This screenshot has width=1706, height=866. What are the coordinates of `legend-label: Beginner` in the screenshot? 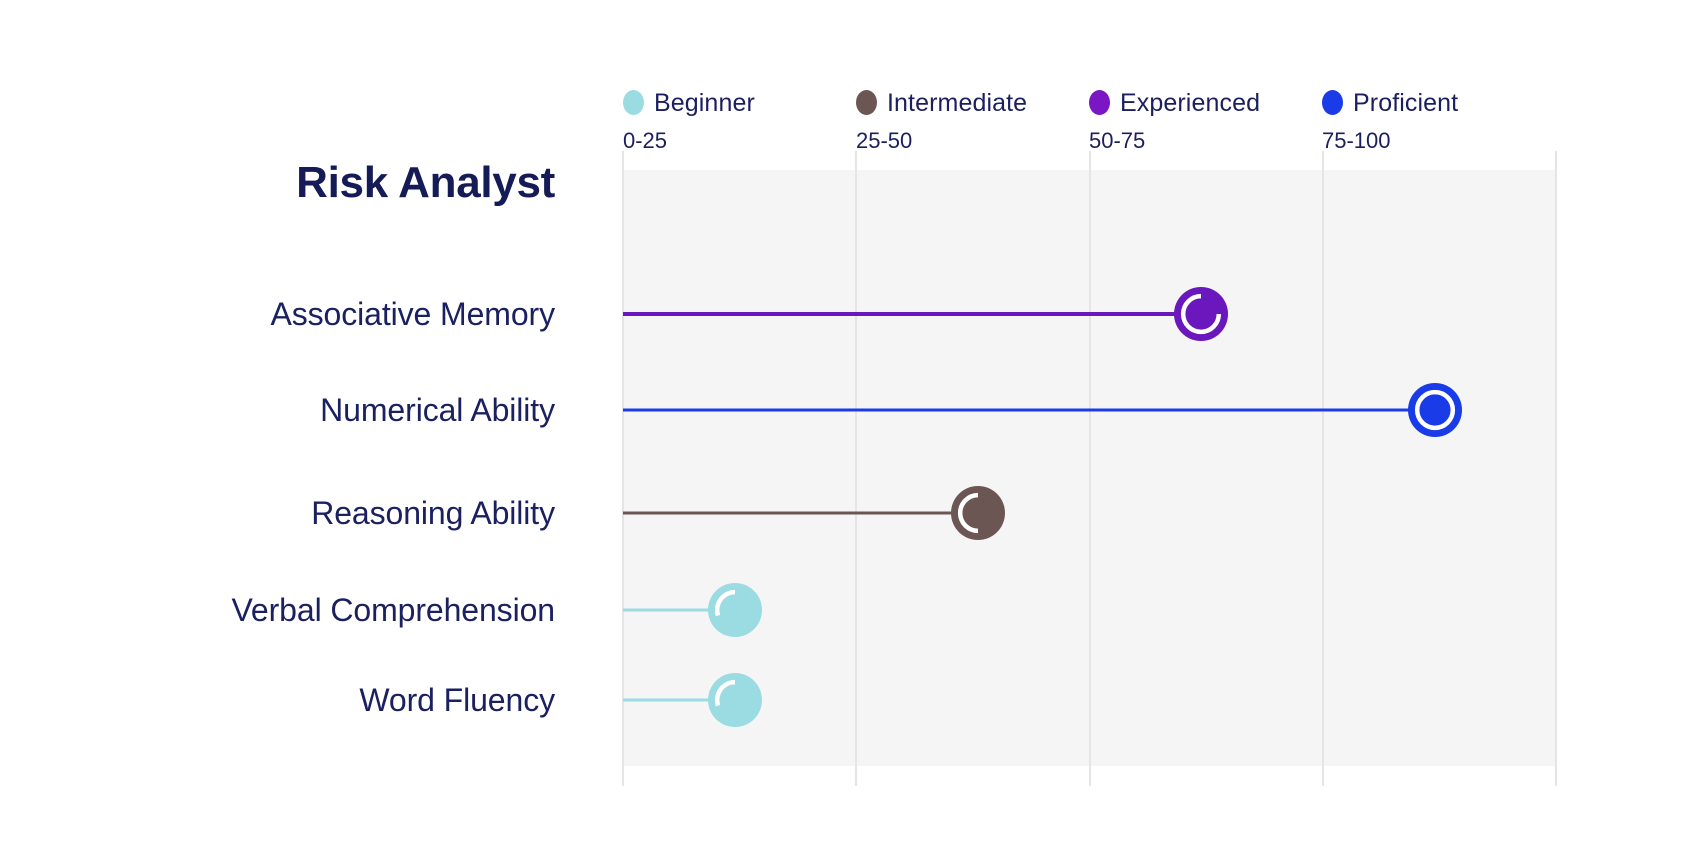 It's located at (704, 103).